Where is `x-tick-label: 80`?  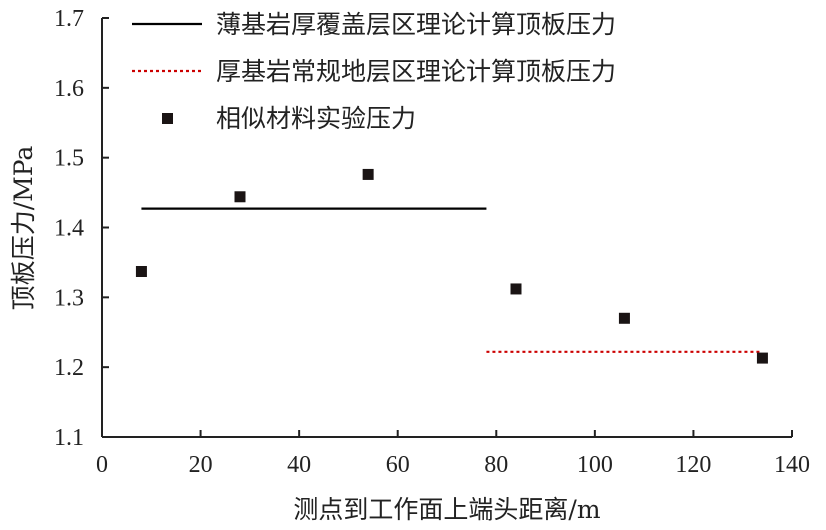
x-tick-label: 80 is located at coordinates (496, 465).